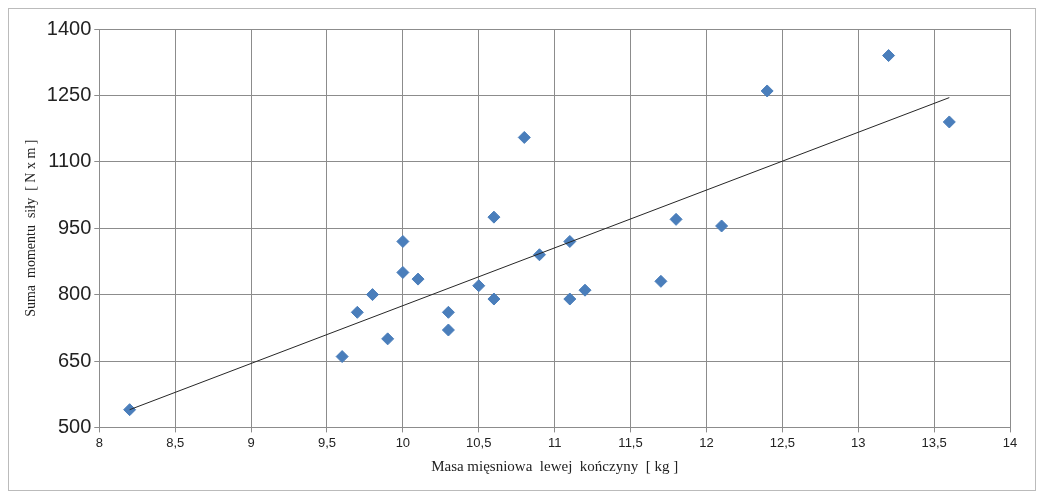  I want to click on x-tick-label: 8,5, so click(175, 442).